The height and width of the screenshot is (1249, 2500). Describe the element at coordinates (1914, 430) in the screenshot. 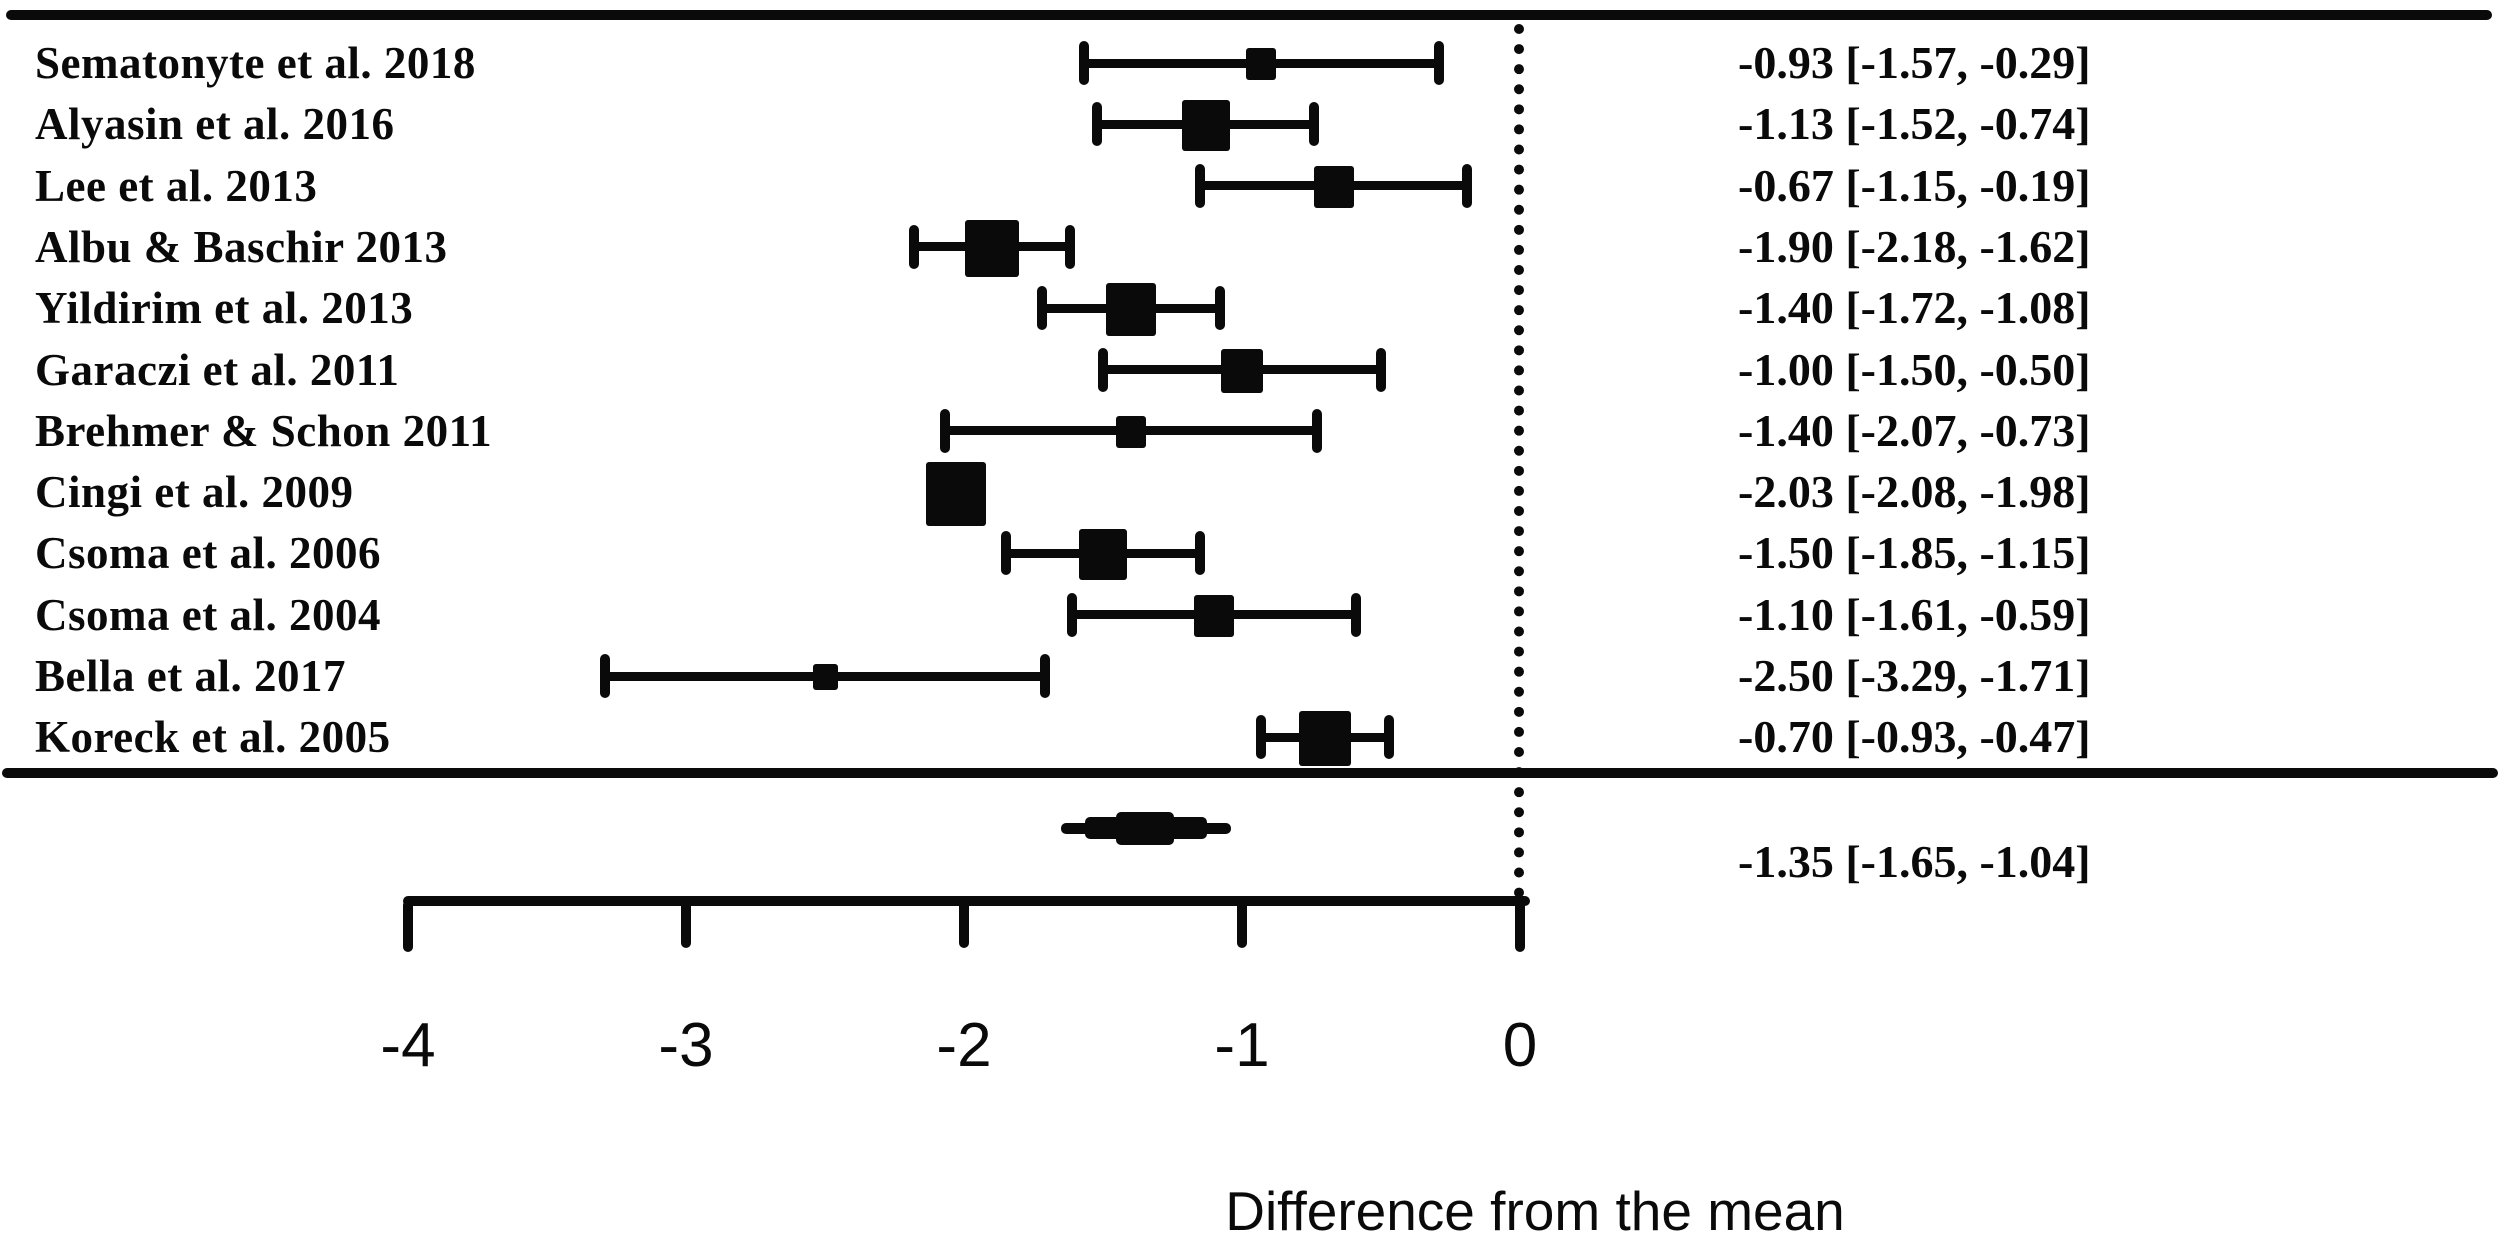

I see `study-effect-text: -1.40 [-2.07, -0.73]` at that location.